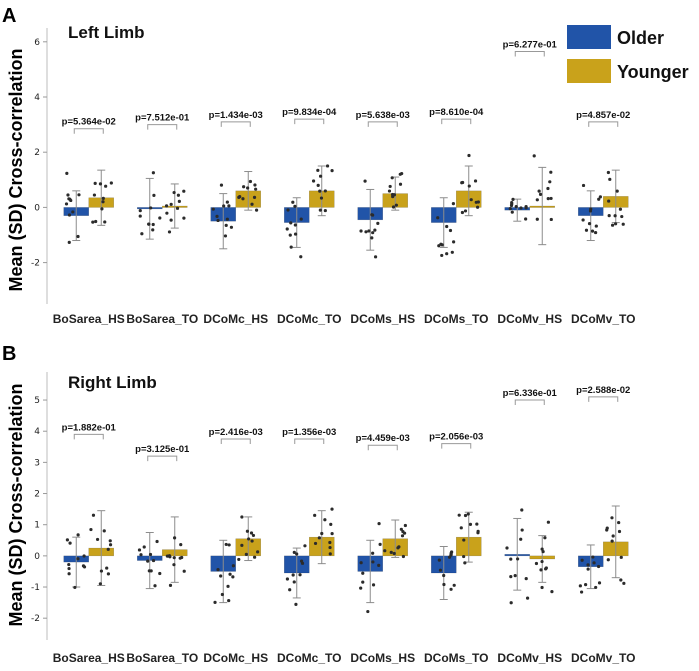 The width and height of the screenshot is (699, 671). Describe the element at coordinates (236, 432) in the screenshot. I see `p-value-label: p=2.416e-03` at that location.